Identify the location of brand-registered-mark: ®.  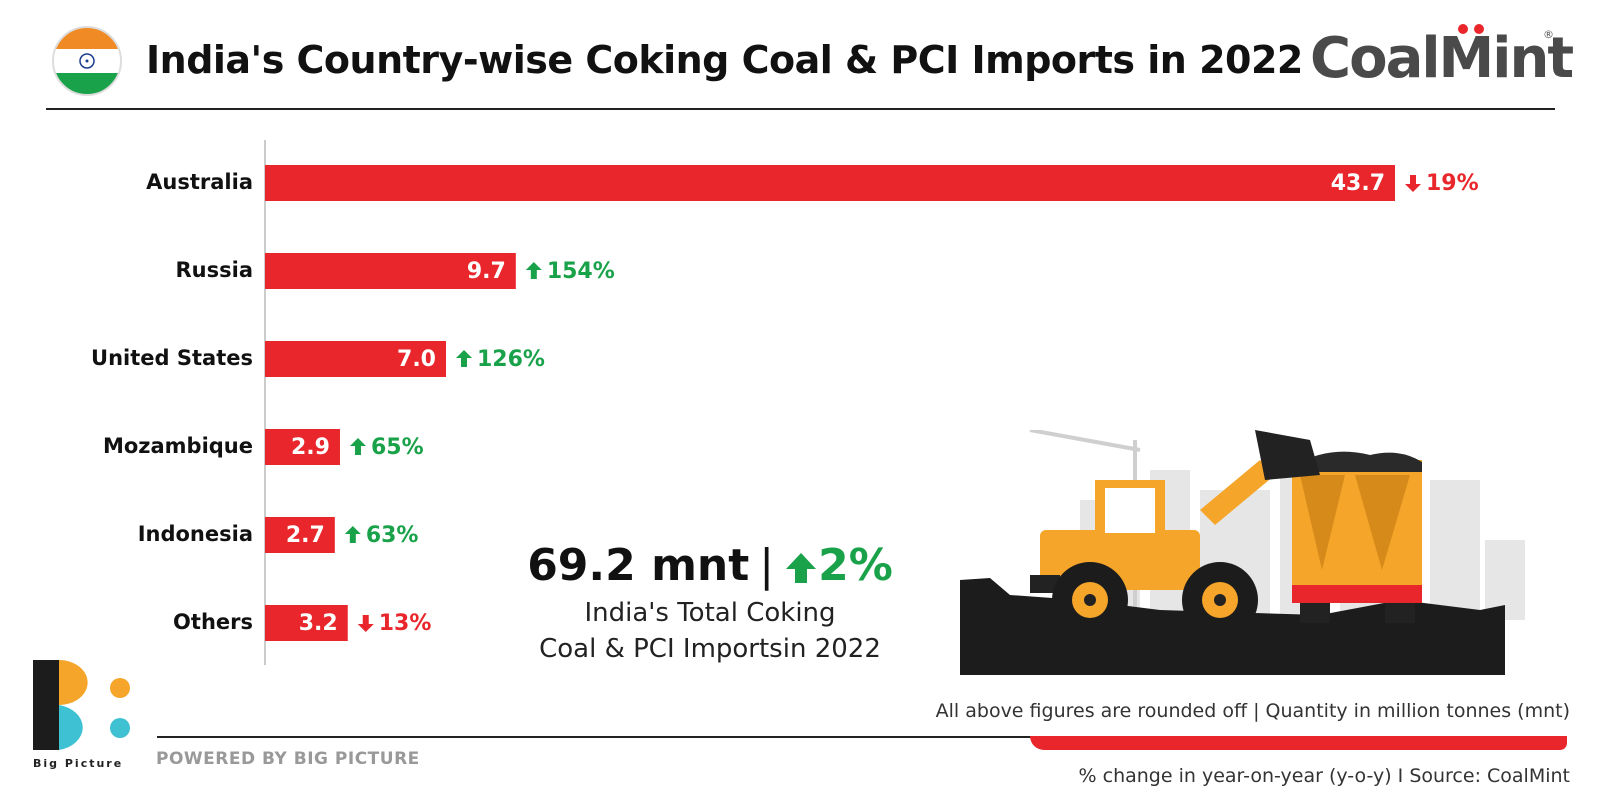
(1548, 34).